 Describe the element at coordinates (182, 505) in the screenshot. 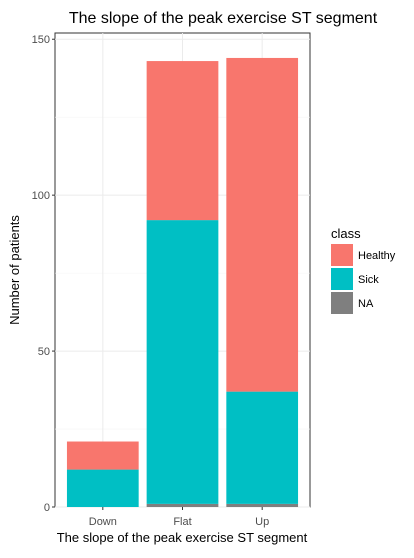

I see `bar-flat-na` at that location.